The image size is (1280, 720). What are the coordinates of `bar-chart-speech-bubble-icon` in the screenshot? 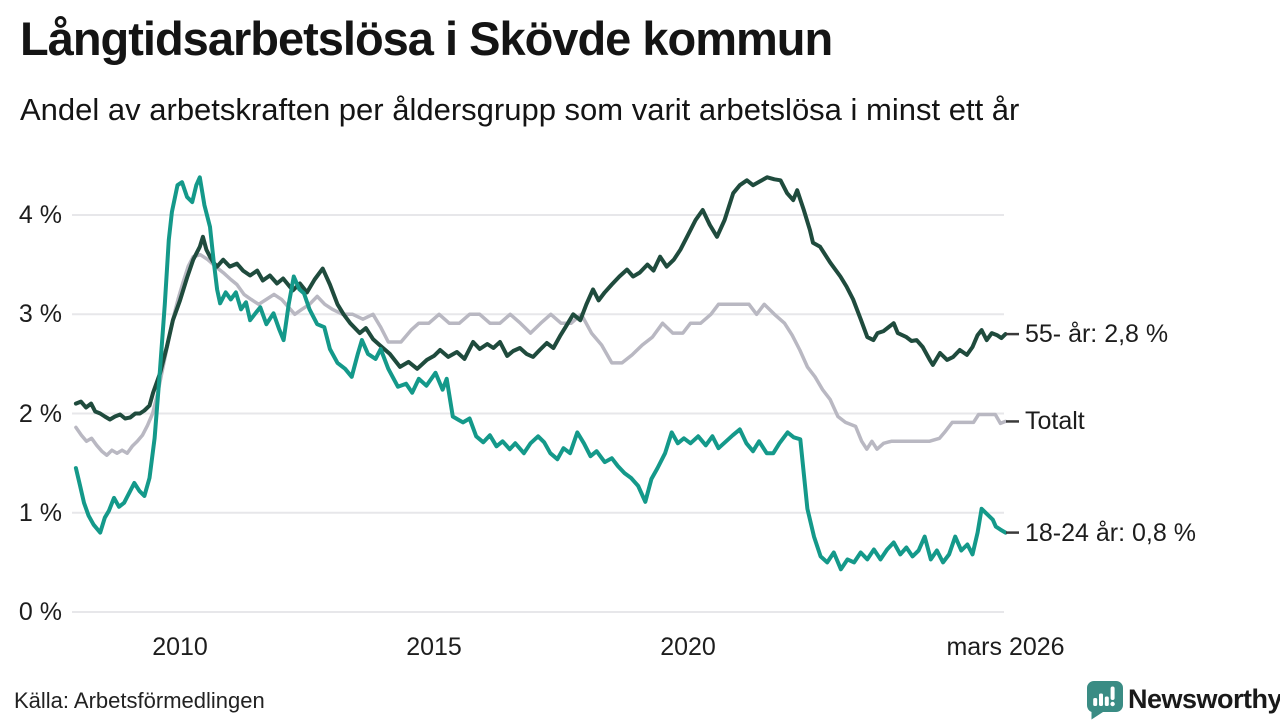 It's located at (1104, 700).